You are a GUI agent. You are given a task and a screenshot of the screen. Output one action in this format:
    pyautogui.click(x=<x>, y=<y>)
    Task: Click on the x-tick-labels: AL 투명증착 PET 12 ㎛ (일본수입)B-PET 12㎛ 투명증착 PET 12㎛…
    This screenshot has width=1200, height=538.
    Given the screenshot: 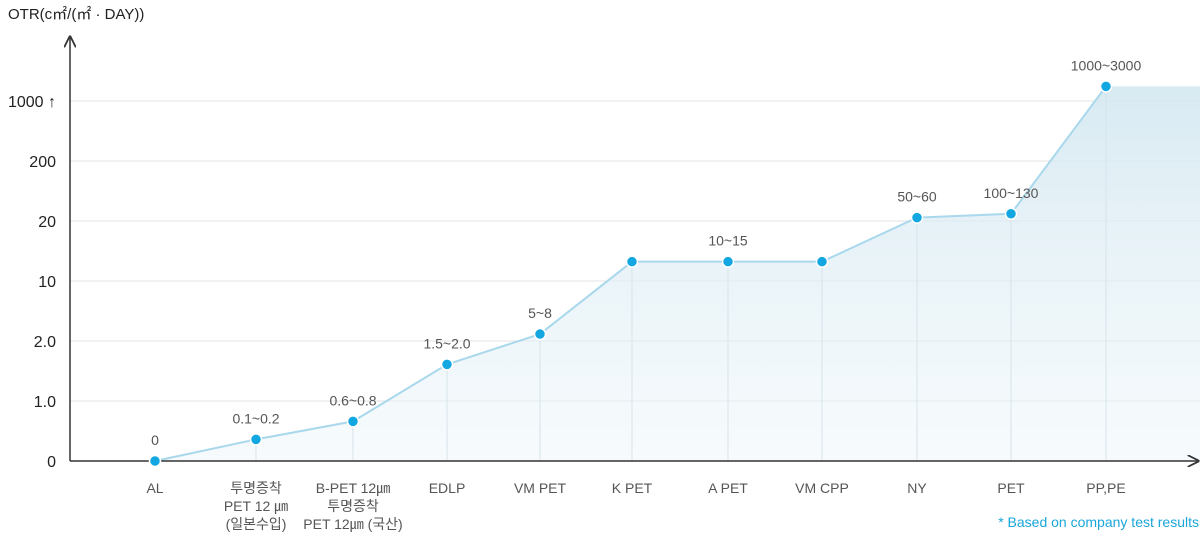 What is the action you would take?
    pyautogui.click(x=635, y=506)
    